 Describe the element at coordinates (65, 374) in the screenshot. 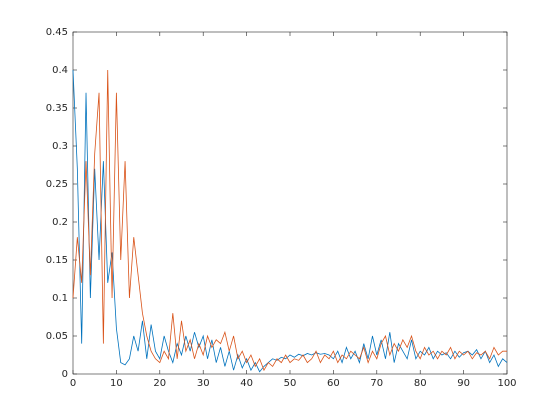

I see `y-tick-label: 0` at that location.